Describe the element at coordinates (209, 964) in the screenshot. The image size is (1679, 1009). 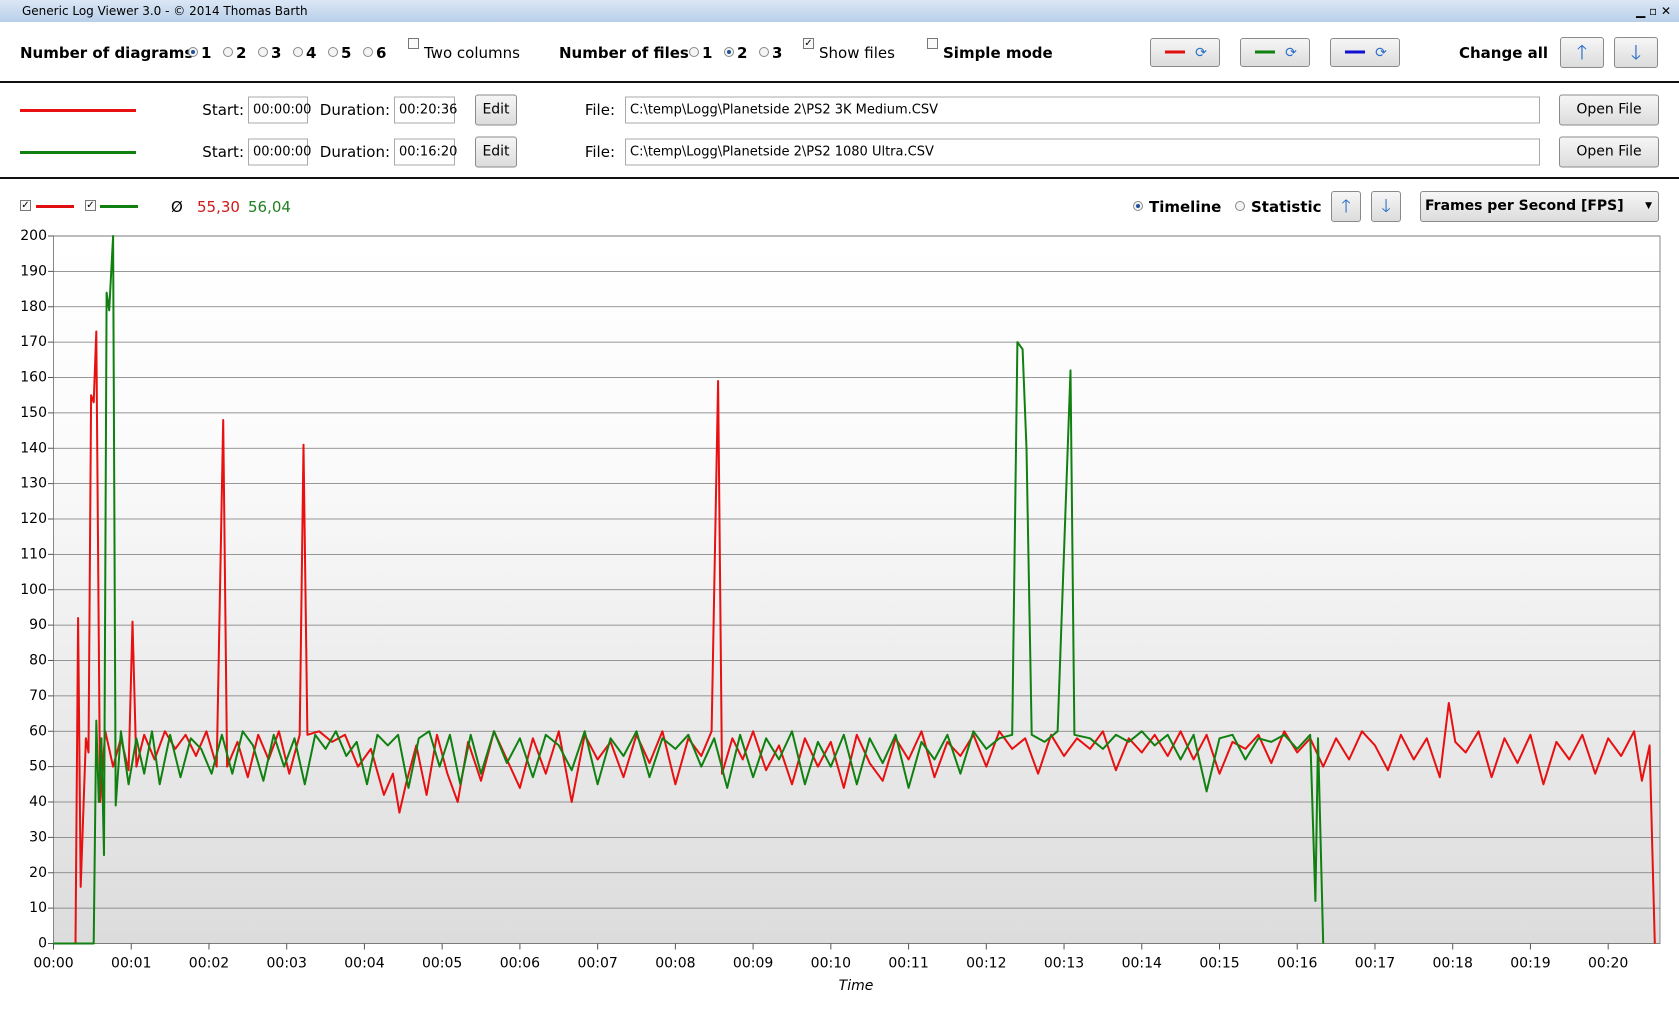
I see `x-tick-label: 00:02` at that location.